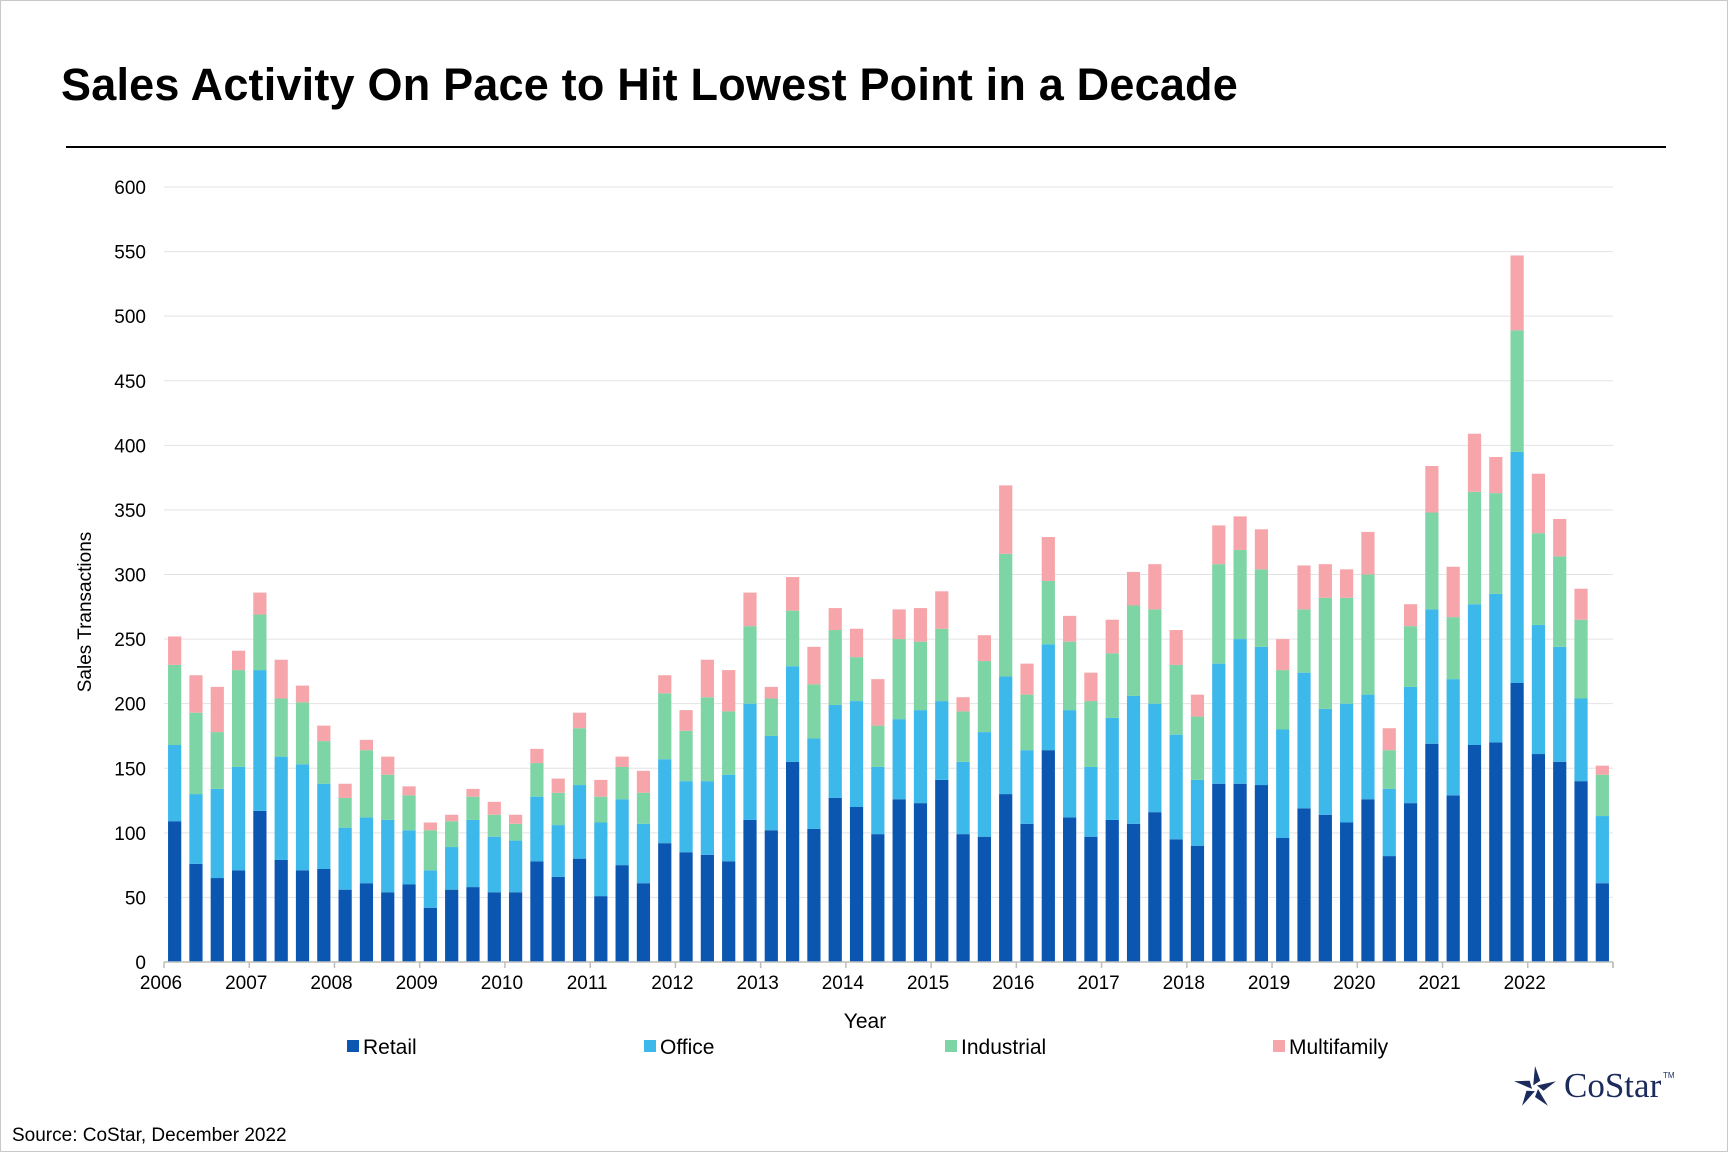 The height and width of the screenshot is (1152, 1728). Describe the element at coordinates (1613, 1085) in the screenshot. I see `logo-text: CoStar` at that location.